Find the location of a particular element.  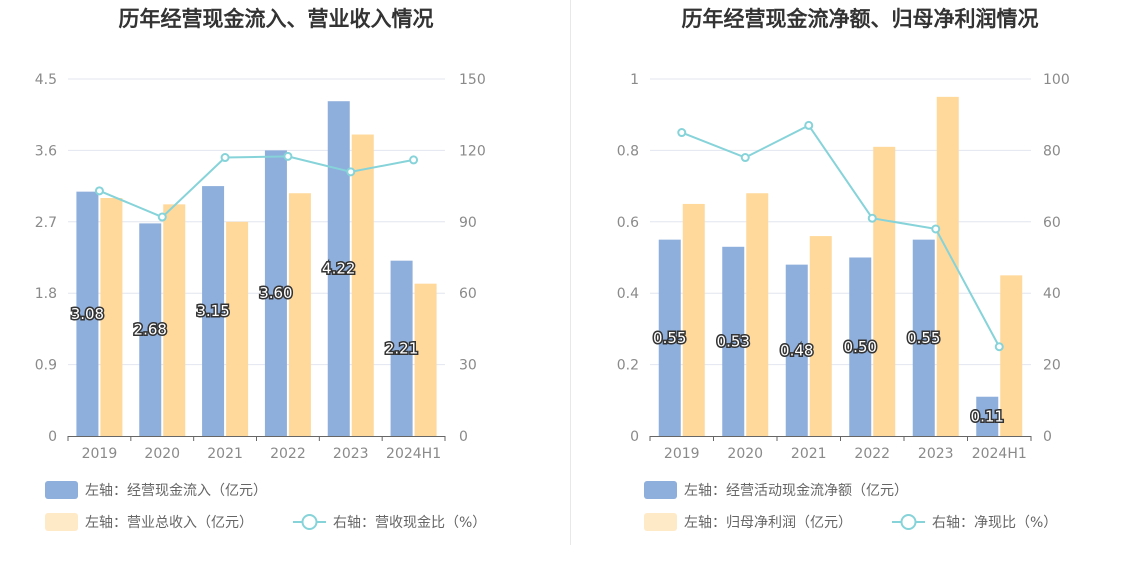

right-axis-tick-label: 150 is located at coordinates (472, 80).